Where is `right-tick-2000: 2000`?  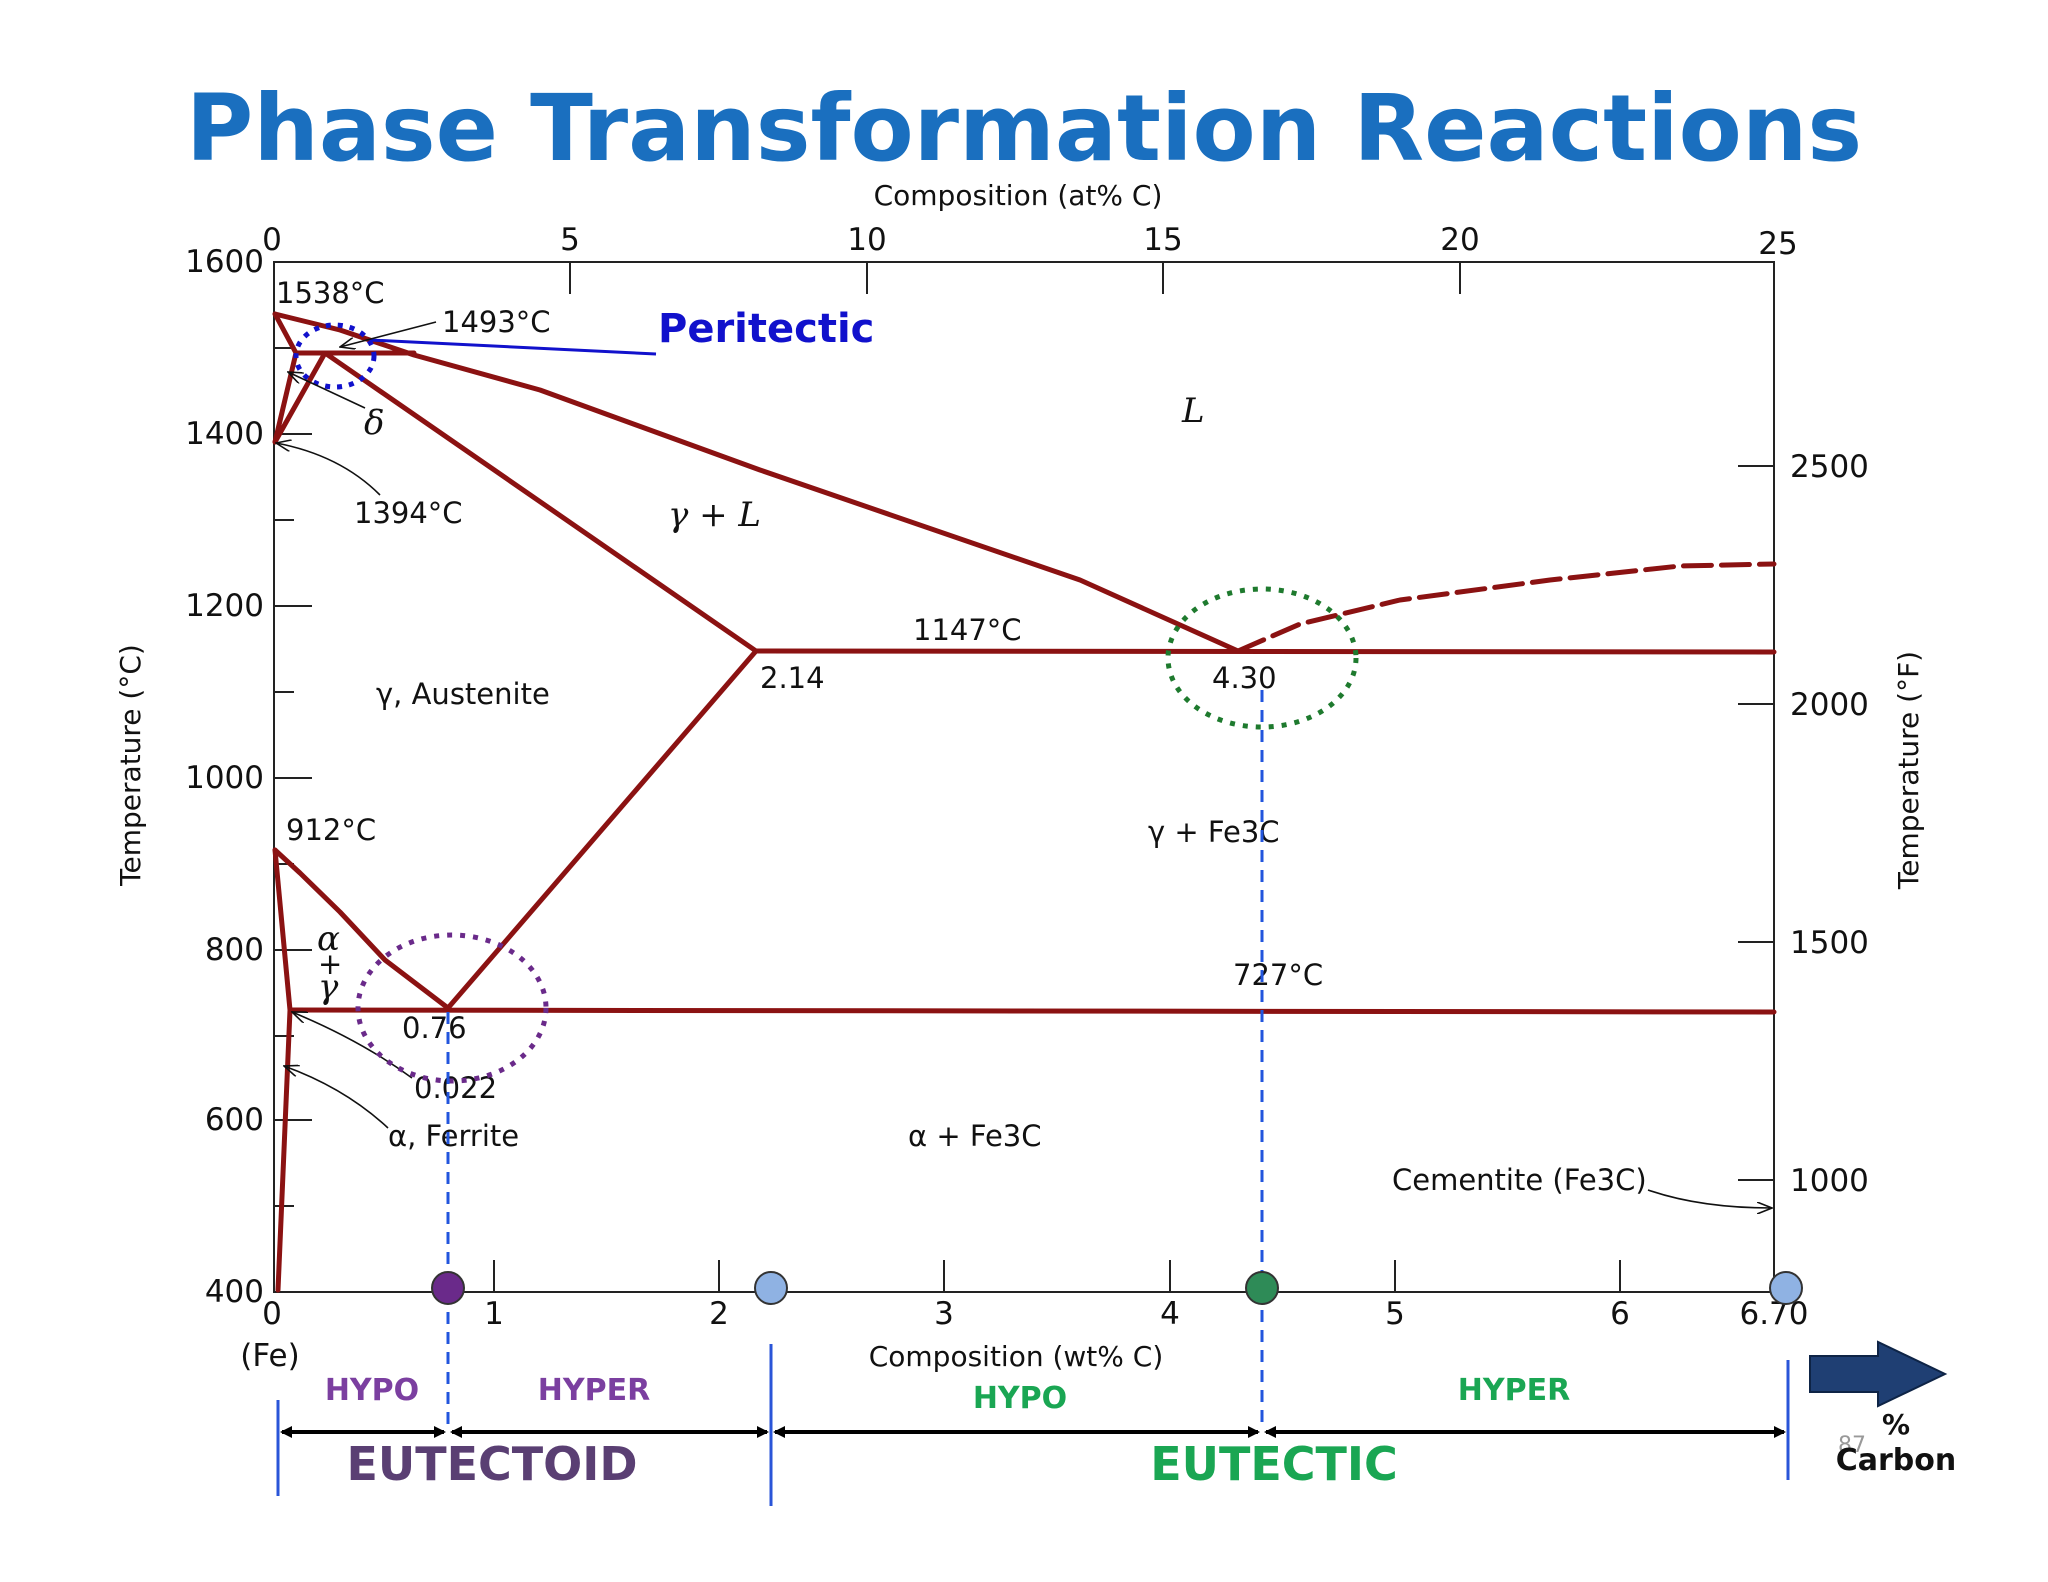 right-tick-2000: 2000 is located at coordinates (1829, 705).